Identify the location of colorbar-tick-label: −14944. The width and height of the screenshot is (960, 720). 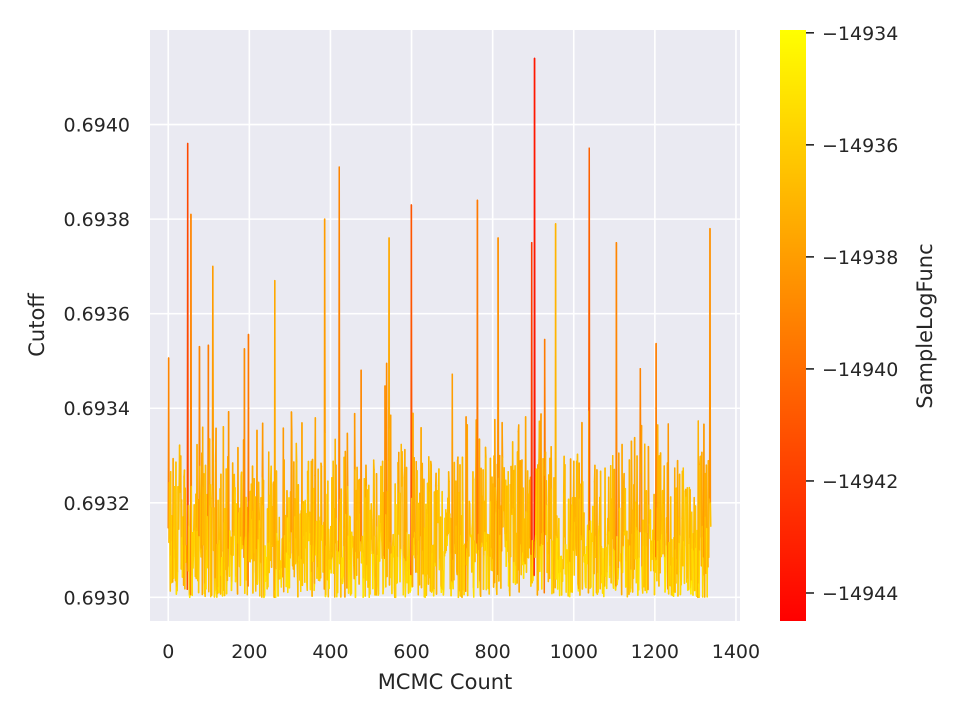
(860, 594).